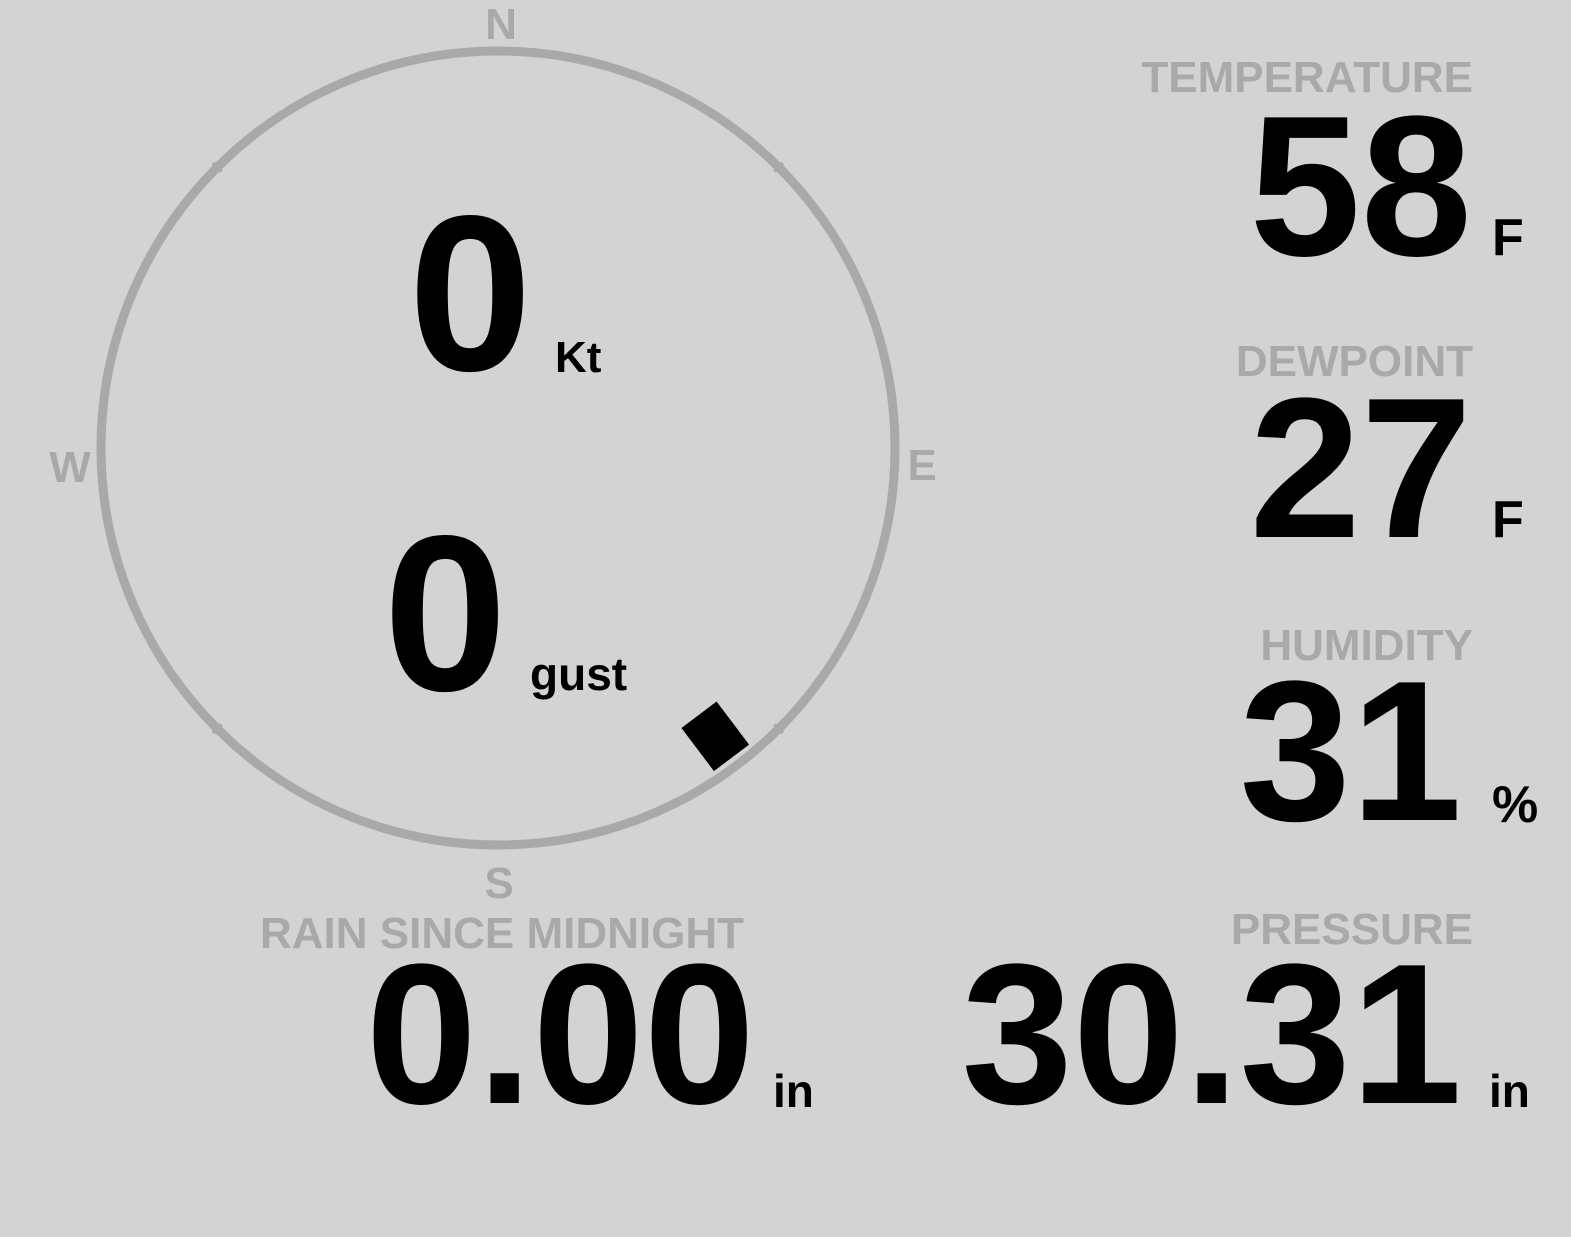 This screenshot has height=1237, width=1571. What do you see at coordinates (70, 467) in the screenshot?
I see `compass-west: W` at bounding box center [70, 467].